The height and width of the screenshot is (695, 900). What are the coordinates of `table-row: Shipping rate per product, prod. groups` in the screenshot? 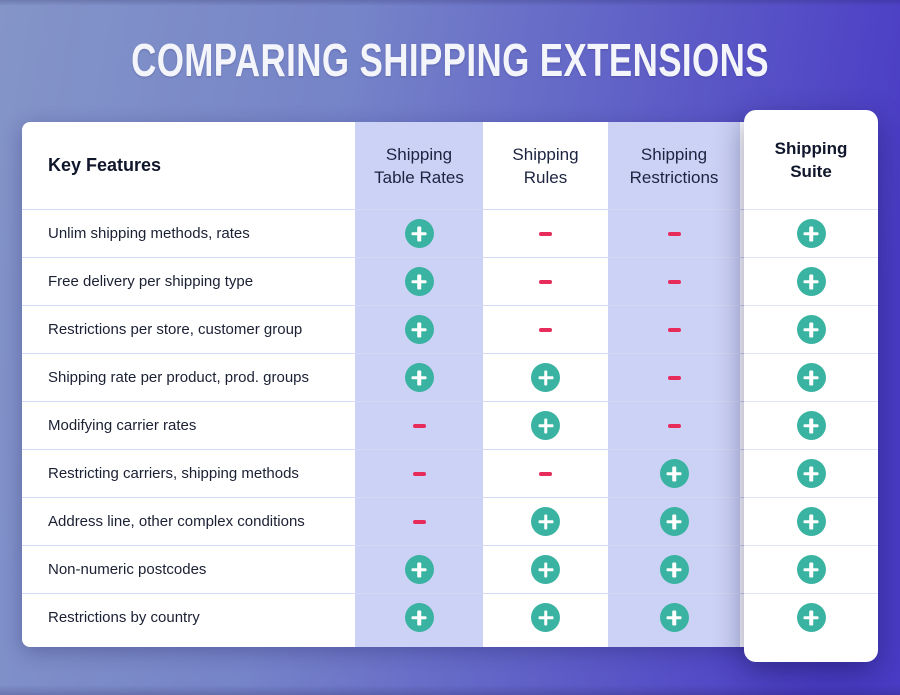 It's located at (440, 377).